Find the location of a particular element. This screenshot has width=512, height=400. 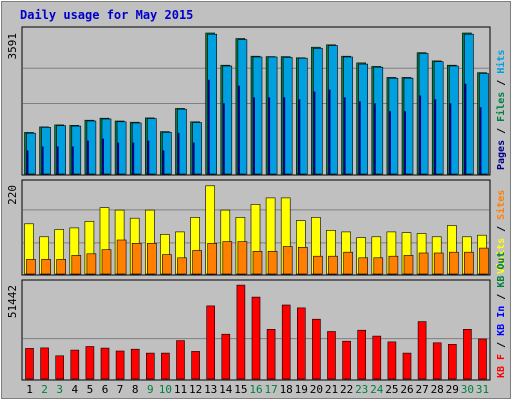

legend-item-3-2: KB In is located at coordinates (501, 321).